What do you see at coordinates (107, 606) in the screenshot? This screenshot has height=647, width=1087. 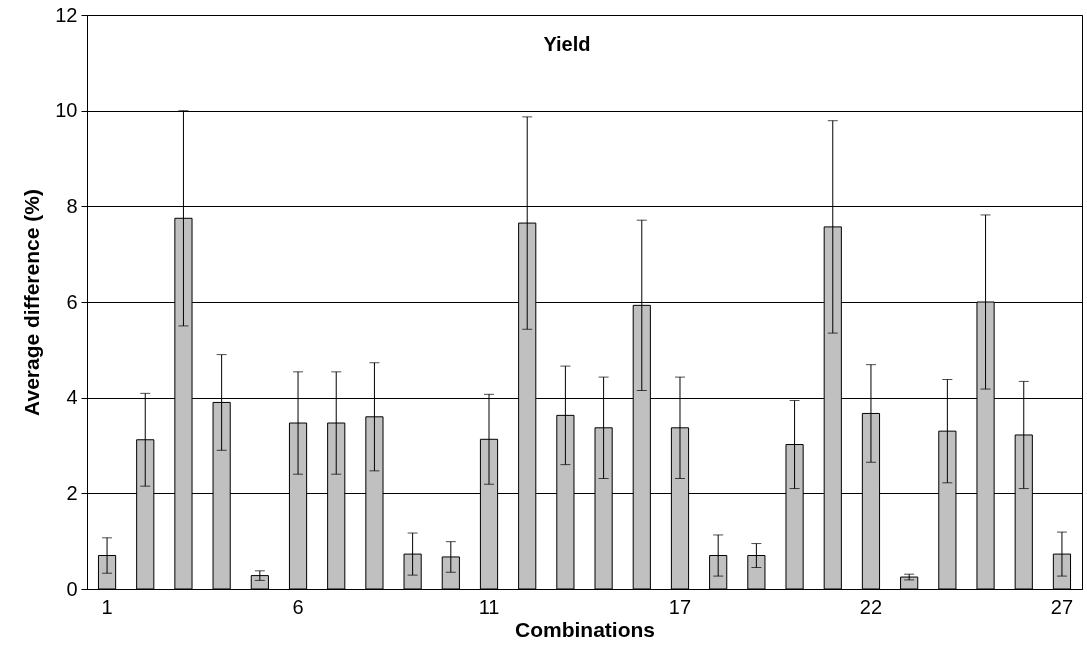 I see `x-tick-label: 1` at bounding box center [107, 606].